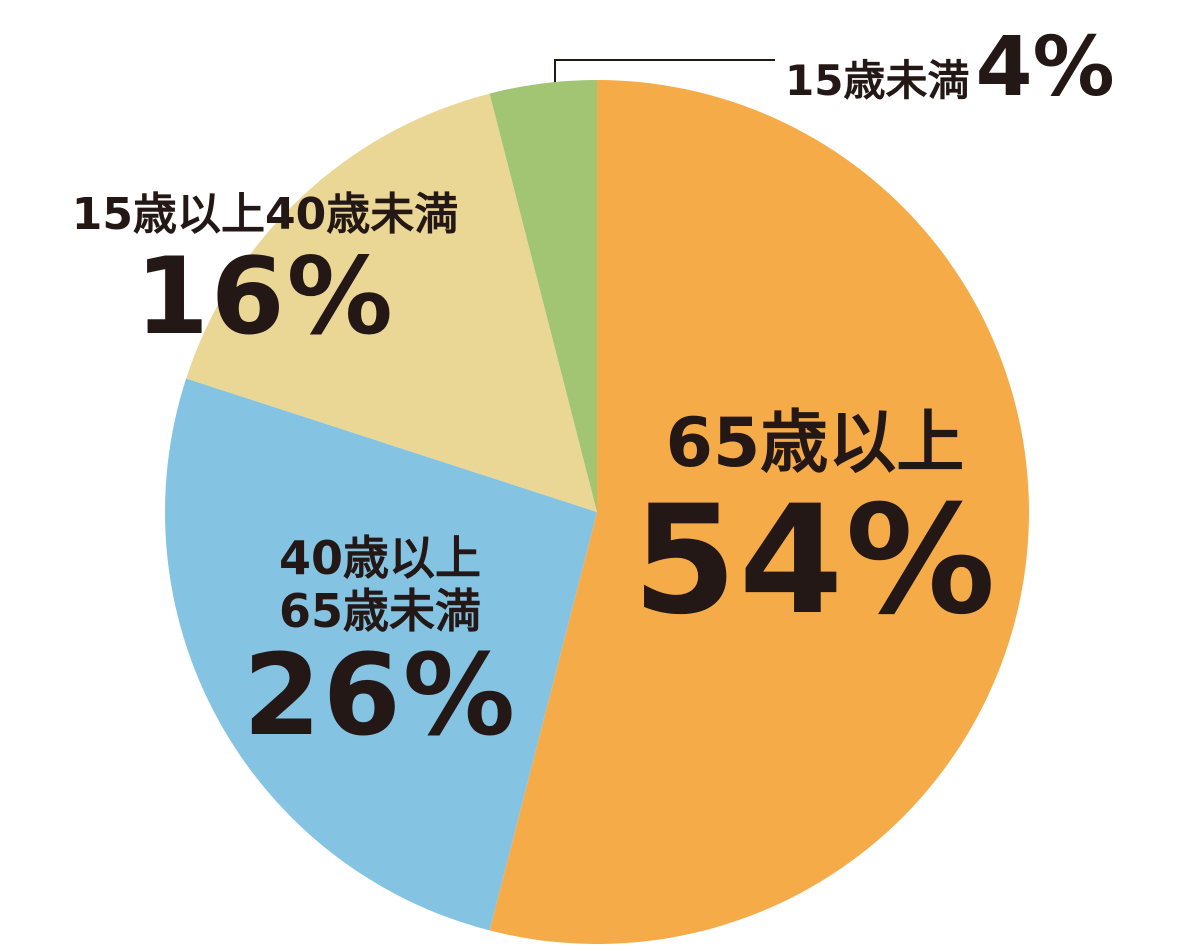 This screenshot has height=951, width=1200. What do you see at coordinates (265, 214) in the screenshot?
I see `category-label: 15歳以上40歳未満` at bounding box center [265, 214].